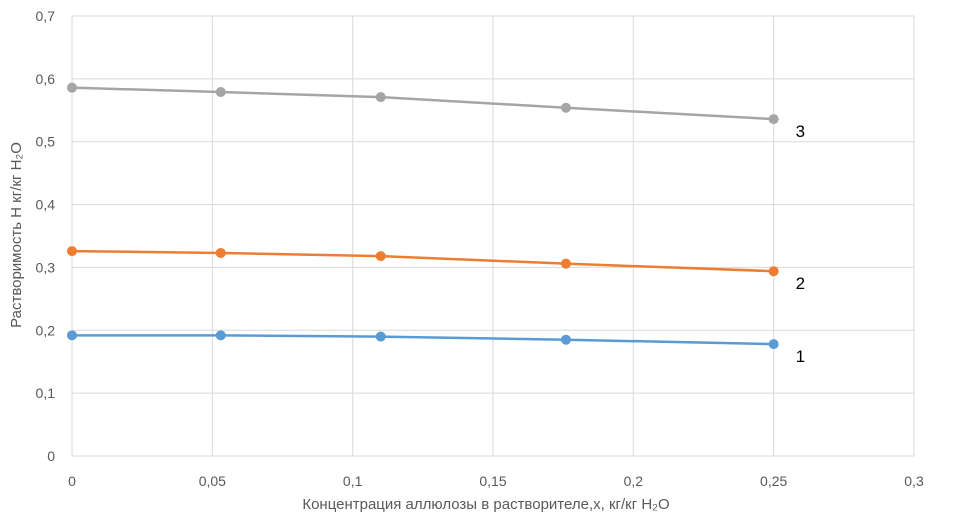  What do you see at coordinates (492, 481) in the screenshot?
I see `x-tick-label: 0,15` at bounding box center [492, 481].